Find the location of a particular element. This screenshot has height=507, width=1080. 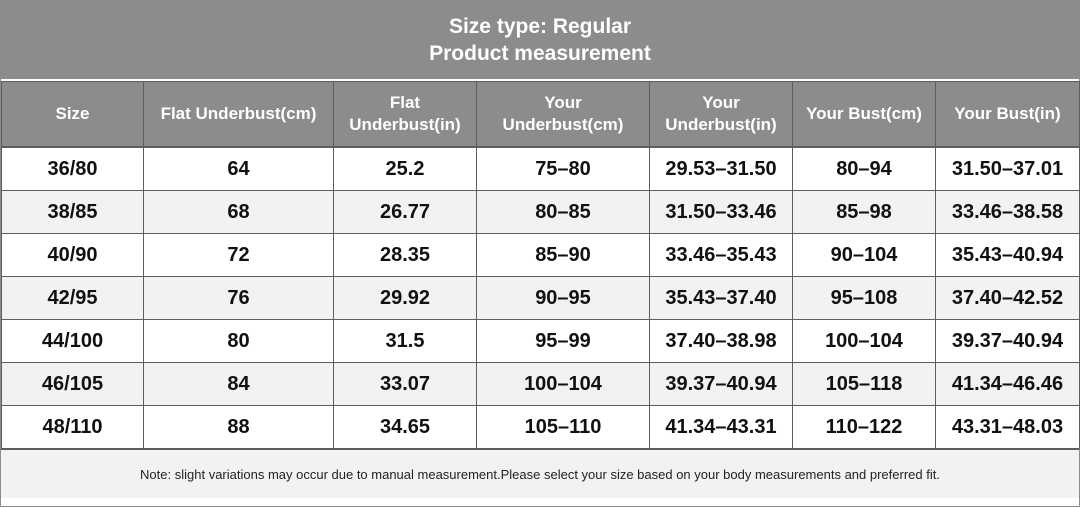

table-cell: 41.34–43.31 is located at coordinates (721, 427).